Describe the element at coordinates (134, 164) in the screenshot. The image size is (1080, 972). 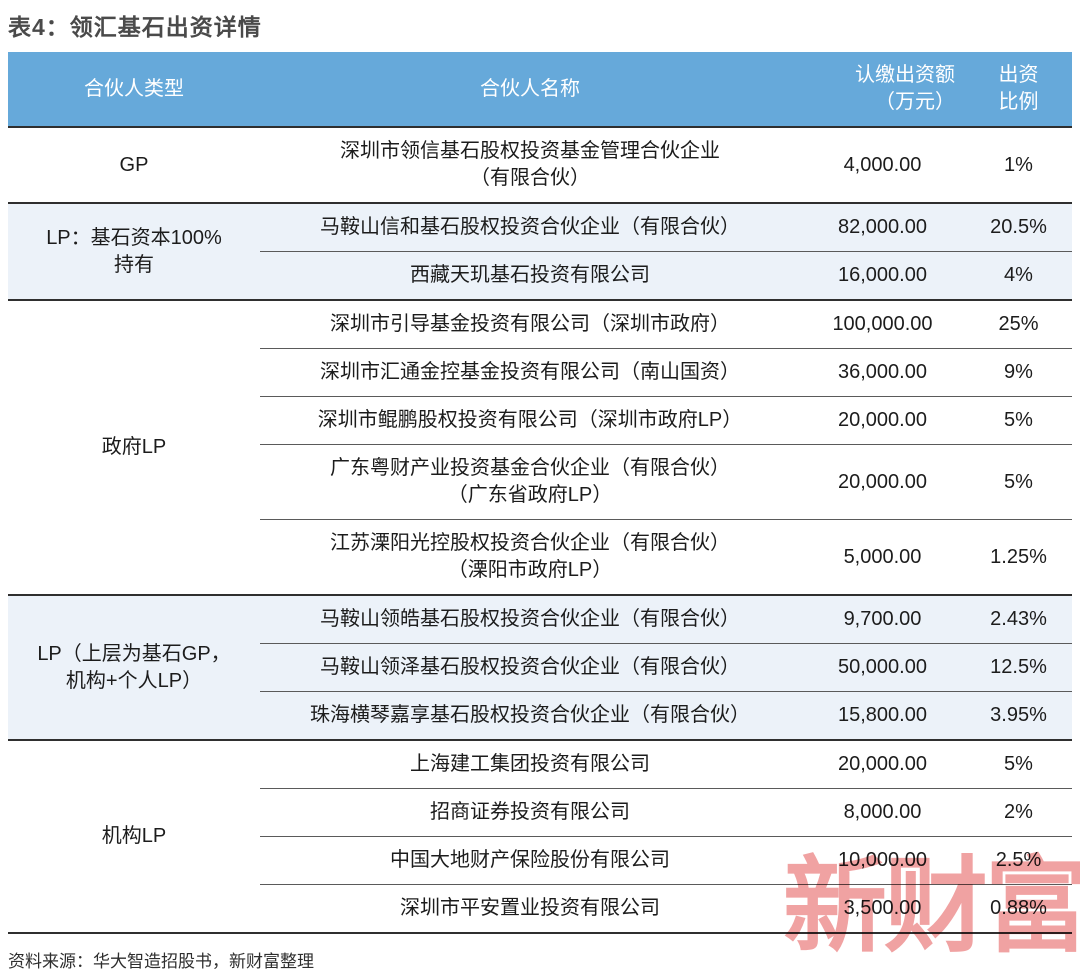
I see `partner-type-cell: GP` at that location.